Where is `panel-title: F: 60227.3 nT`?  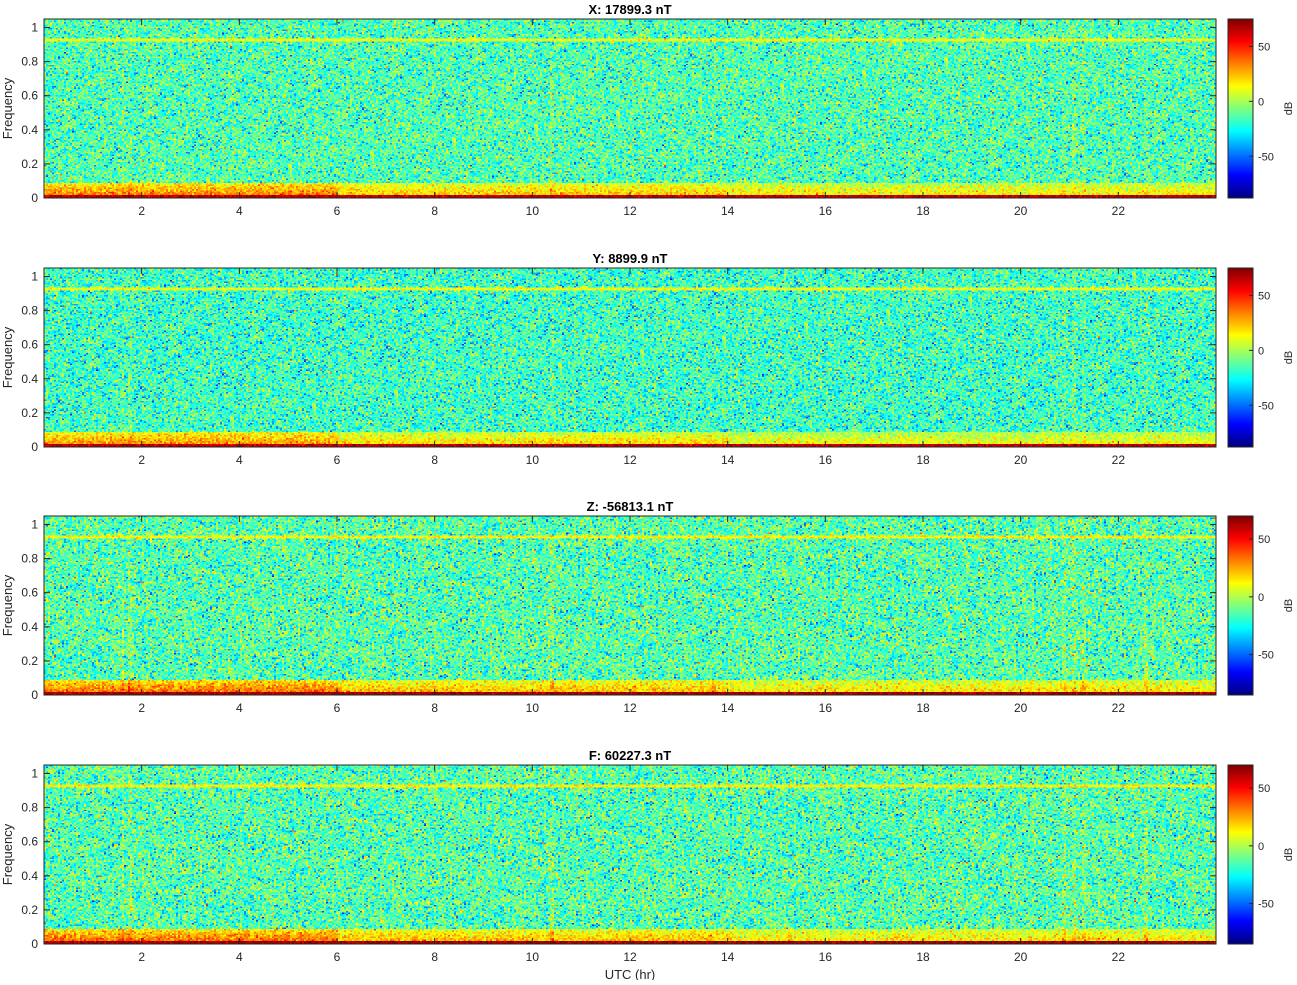 panel-title: F: 60227.3 nT is located at coordinates (630, 755).